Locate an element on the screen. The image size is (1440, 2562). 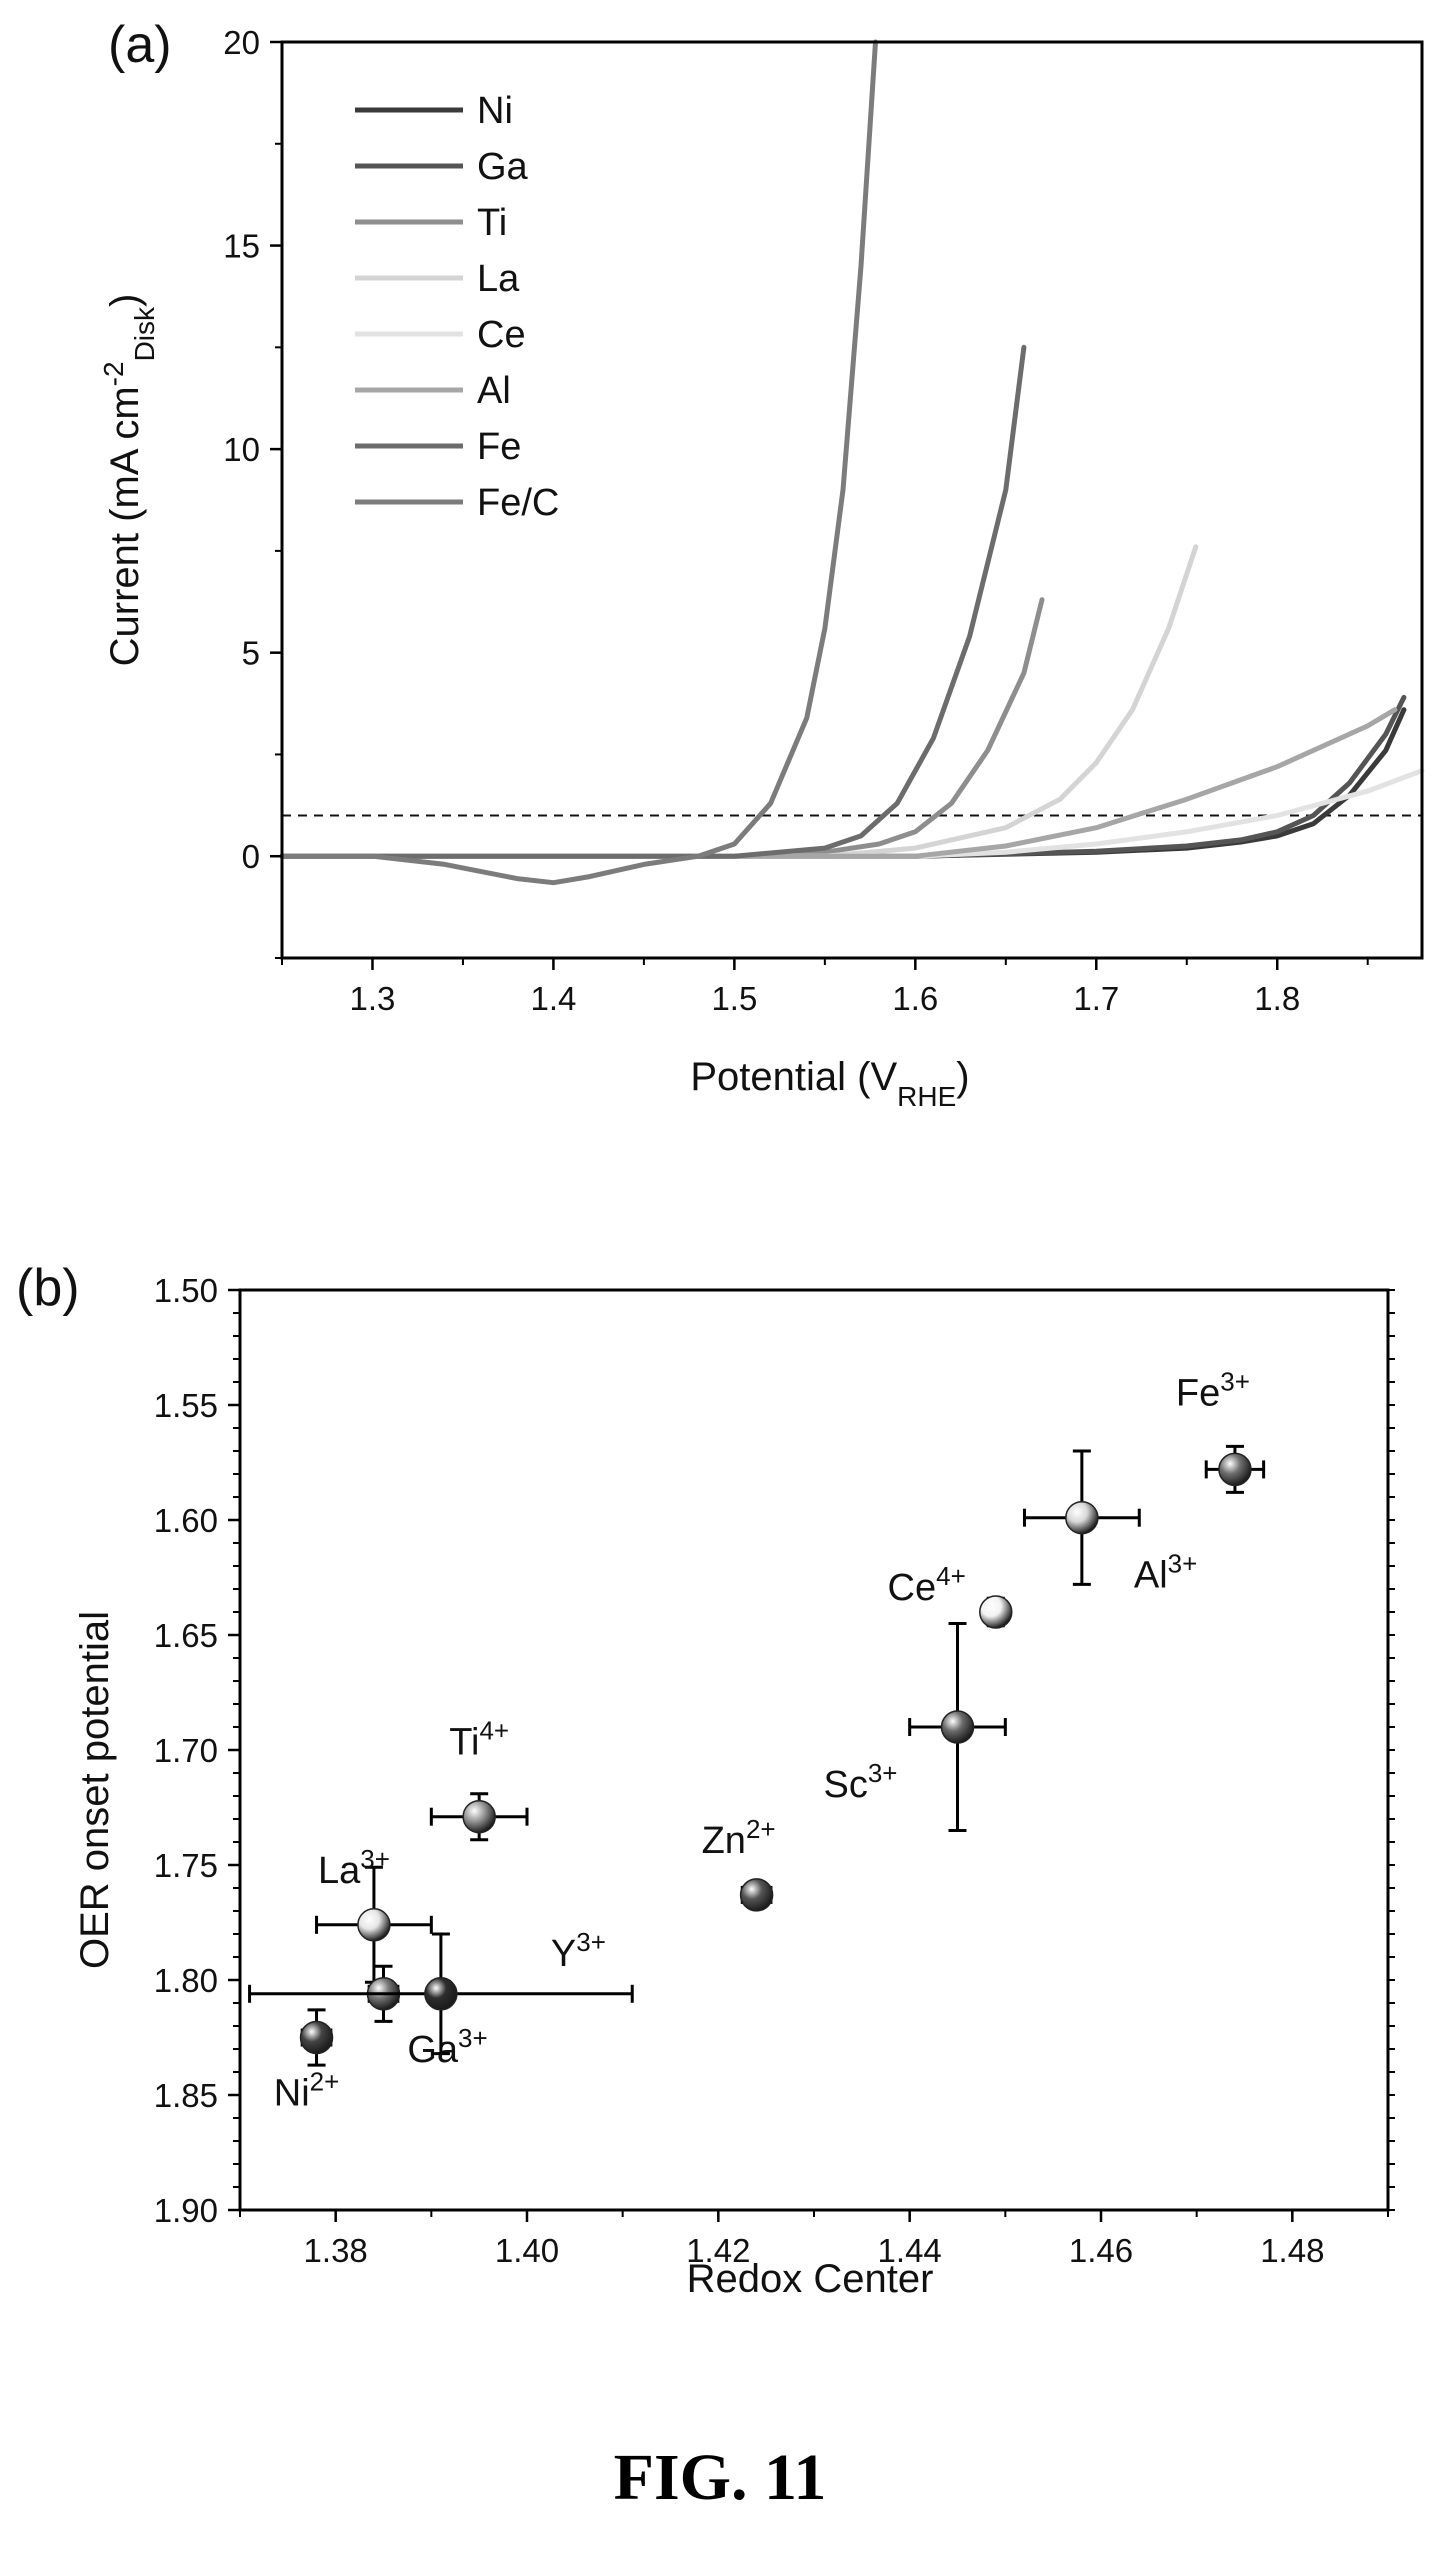
panel-b-x-tick-label: 1.38 is located at coordinates (336, 2250).